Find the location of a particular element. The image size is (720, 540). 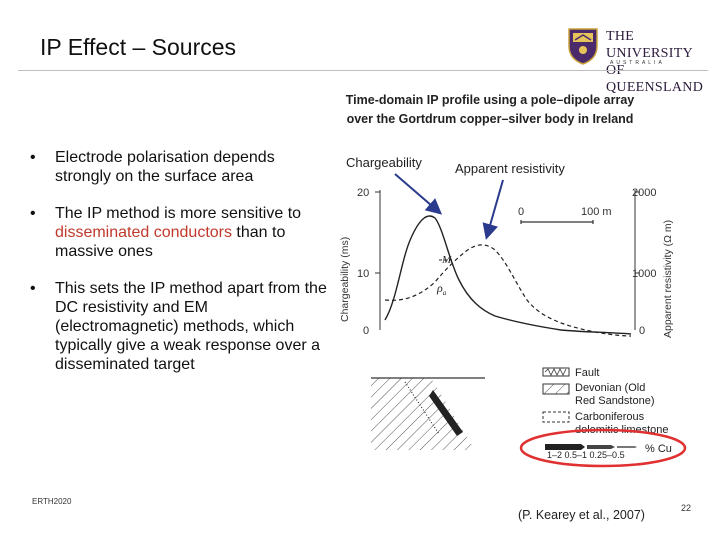

university-logo: THE UNIVERSITY OF QUEENSLAND AUSTRALIA is located at coordinates (641, 60).